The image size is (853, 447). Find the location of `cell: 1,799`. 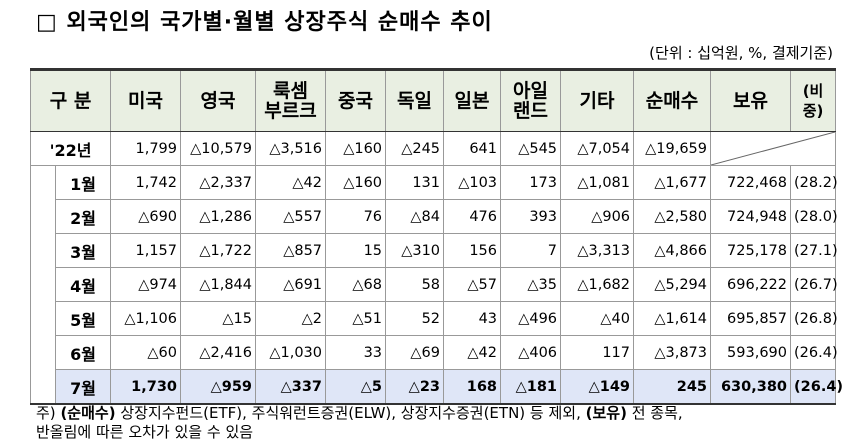

cell: 1,799 is located at coordinates (146, 148).